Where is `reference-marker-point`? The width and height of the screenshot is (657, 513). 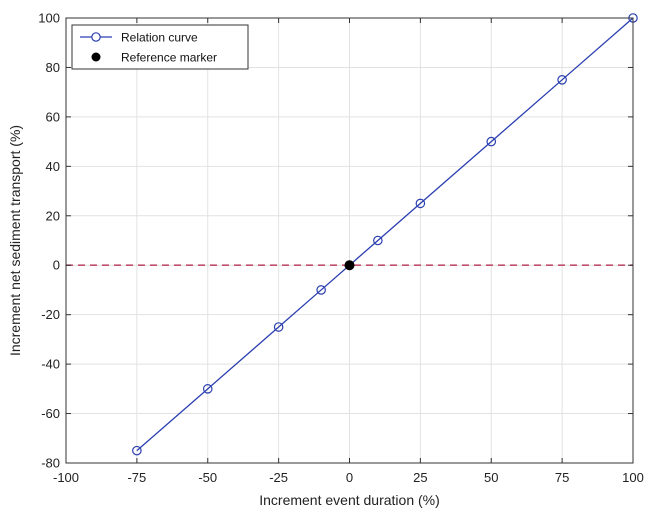 reference-marker-point is located at coordinates (349, 265).